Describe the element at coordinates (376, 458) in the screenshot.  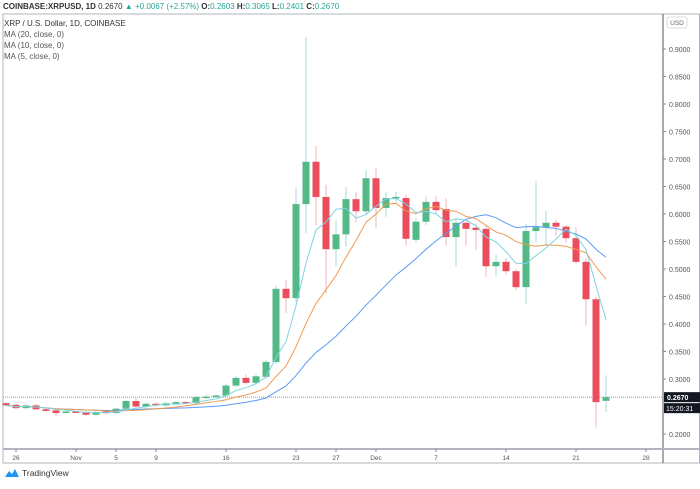
I see `x-tick-label: Dec` at that location.